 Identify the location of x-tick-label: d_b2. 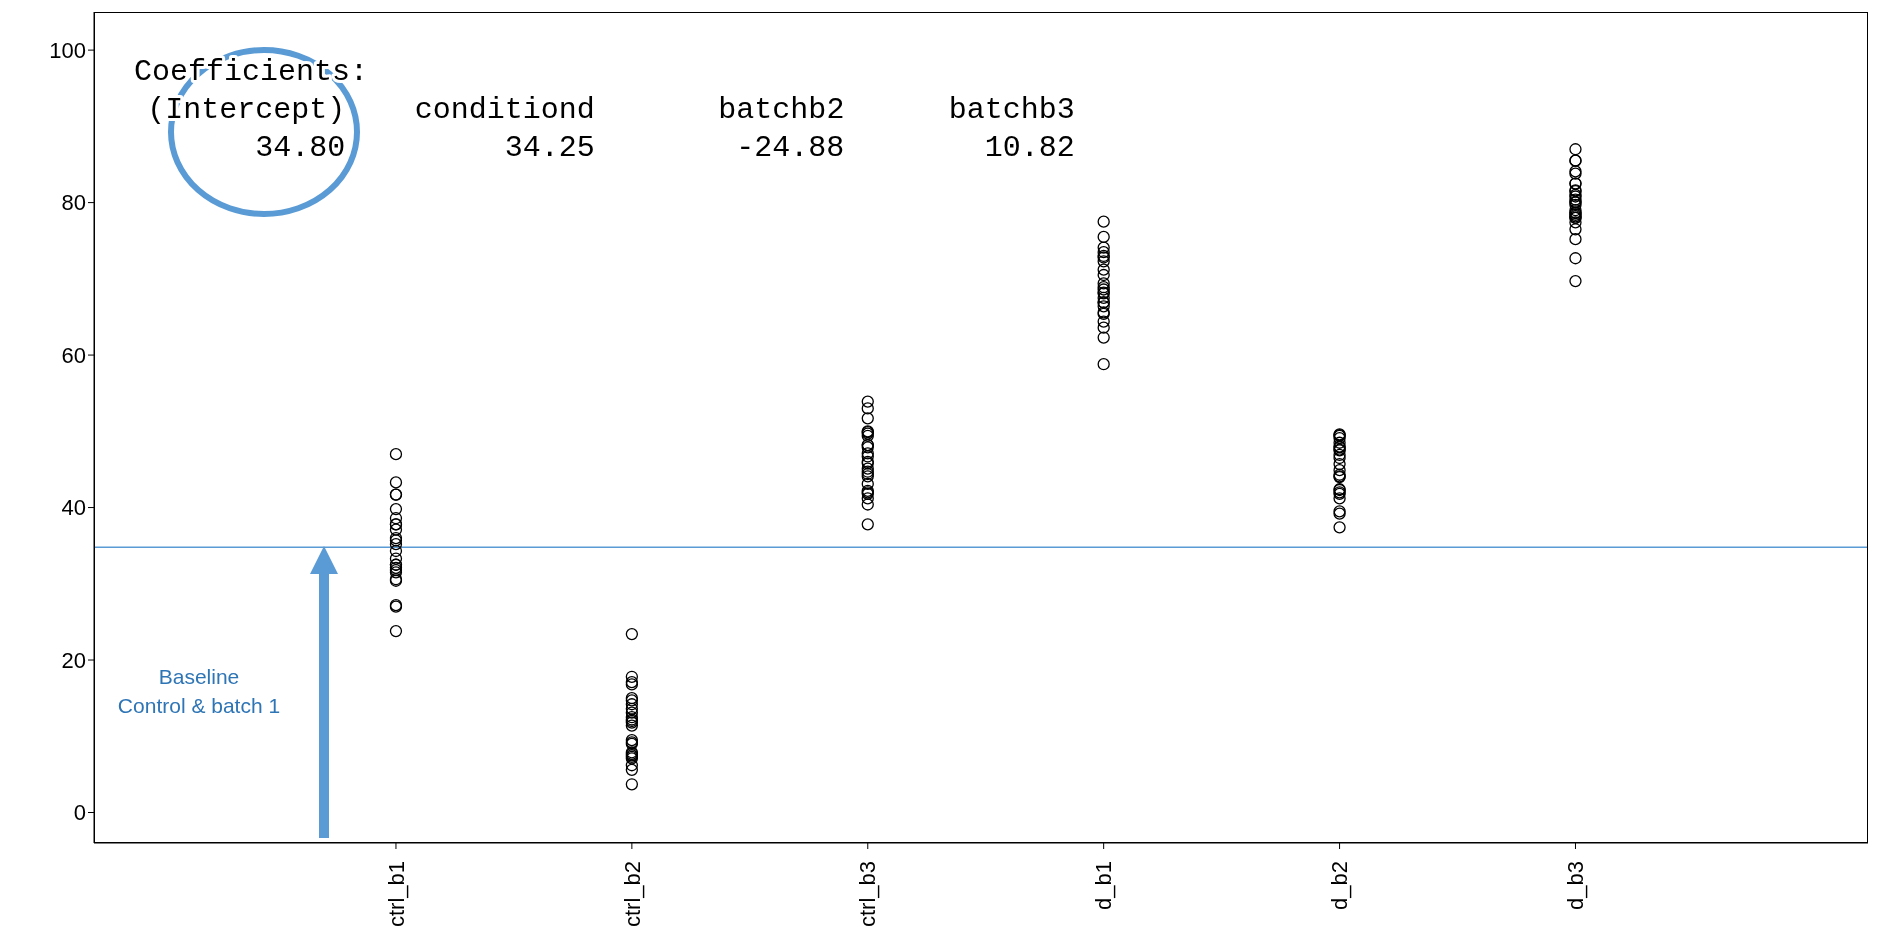
(1340, 885).